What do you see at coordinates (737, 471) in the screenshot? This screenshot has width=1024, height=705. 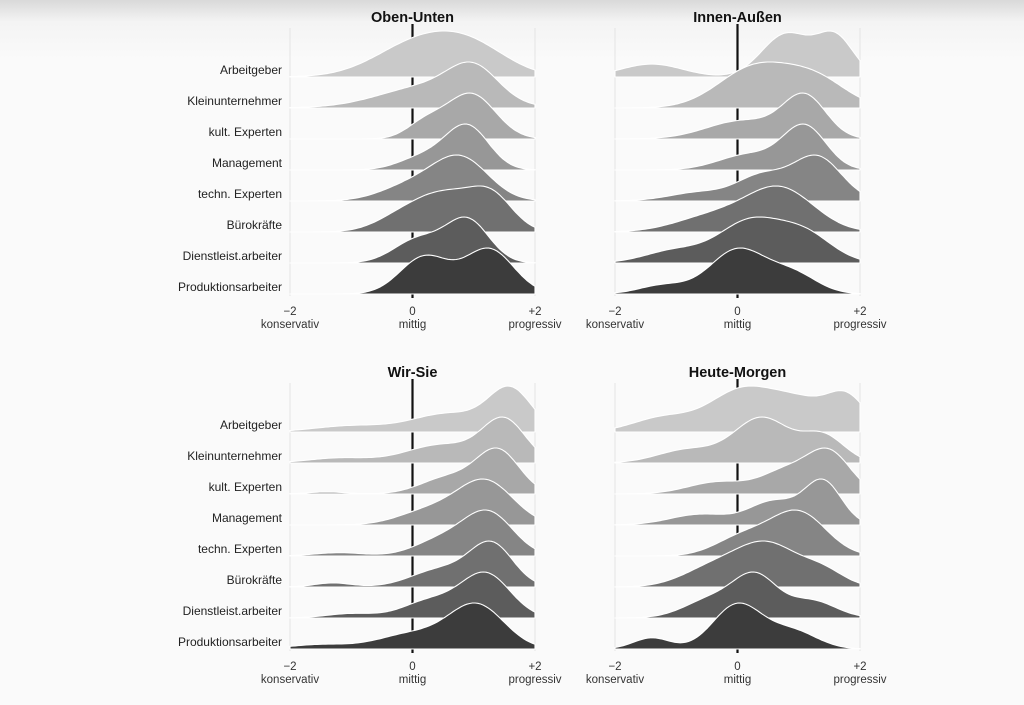 I see `ridge-kult-experten` at bounding box center [737, 471].